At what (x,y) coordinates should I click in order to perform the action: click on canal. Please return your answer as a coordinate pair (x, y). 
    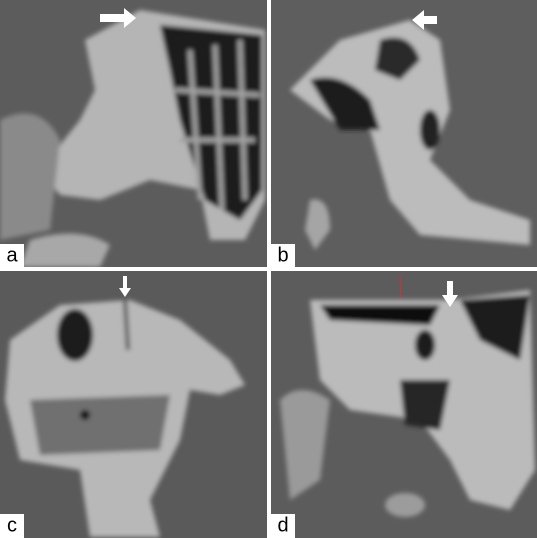
    Looking at the image, I should click on (126, 325).